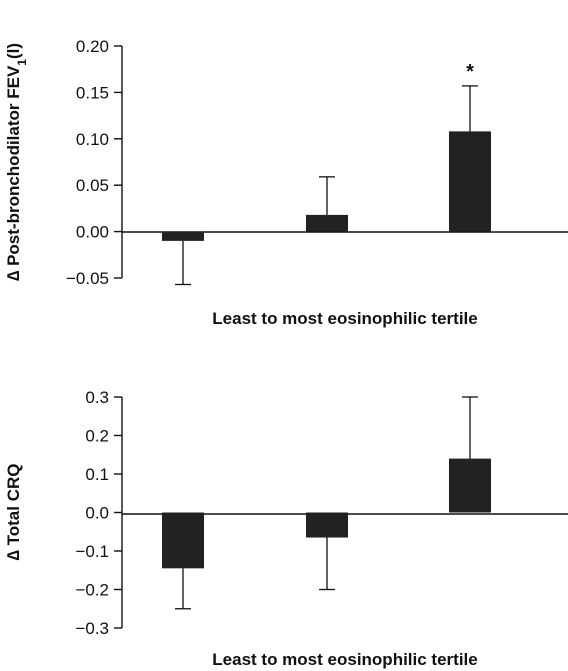  Describe the element at coordinates (97, 474) in the screenshot. I see `y-tick-label: 0.1` at that location.